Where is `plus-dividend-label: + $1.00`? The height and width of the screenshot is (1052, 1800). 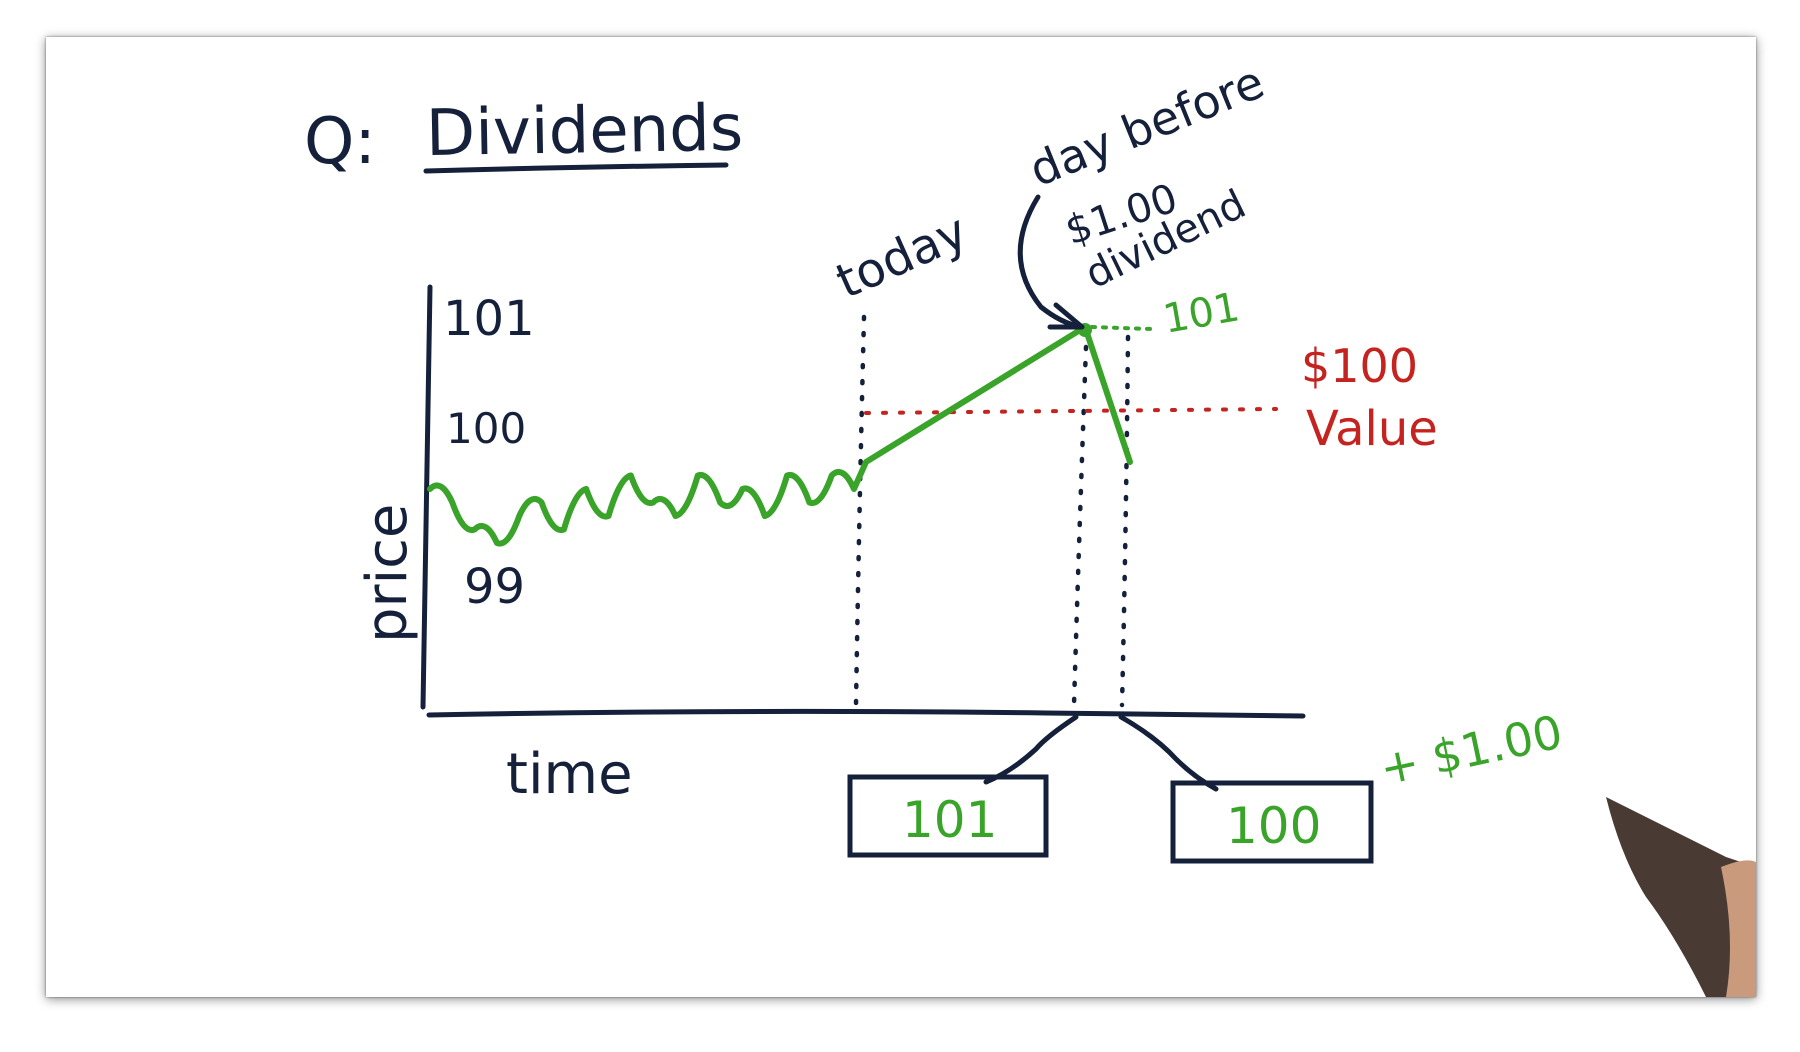 plus-dividend-label: + $1.00 is located at coordinates (1471, 750).